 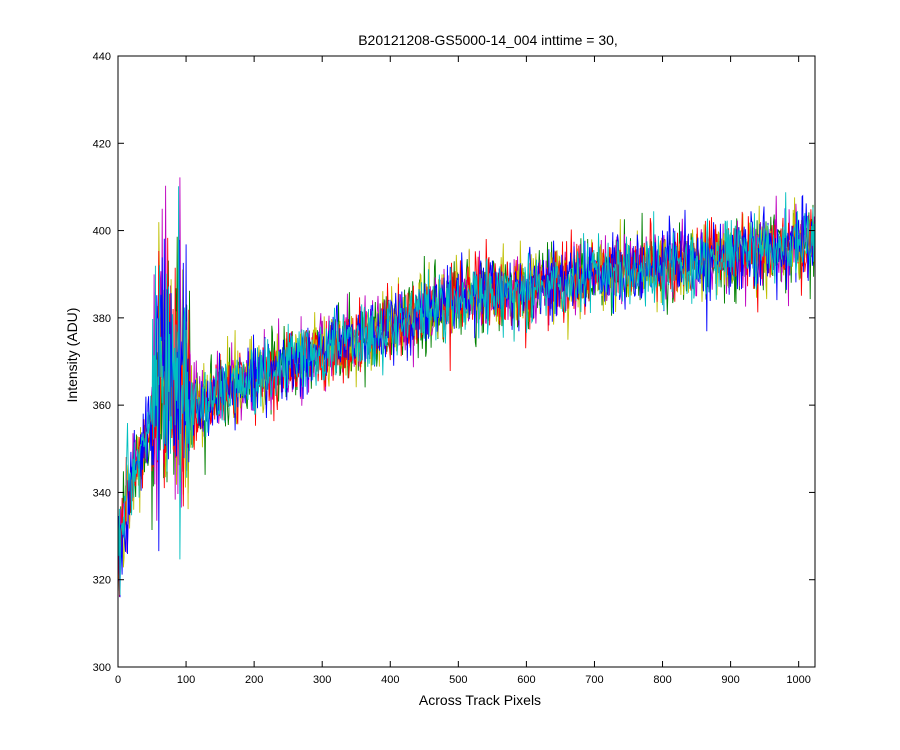 What do you see at coordinates (594, 680) in the screenshot?
I see `x-tick-label: 700` at bounding box center [594, 680].